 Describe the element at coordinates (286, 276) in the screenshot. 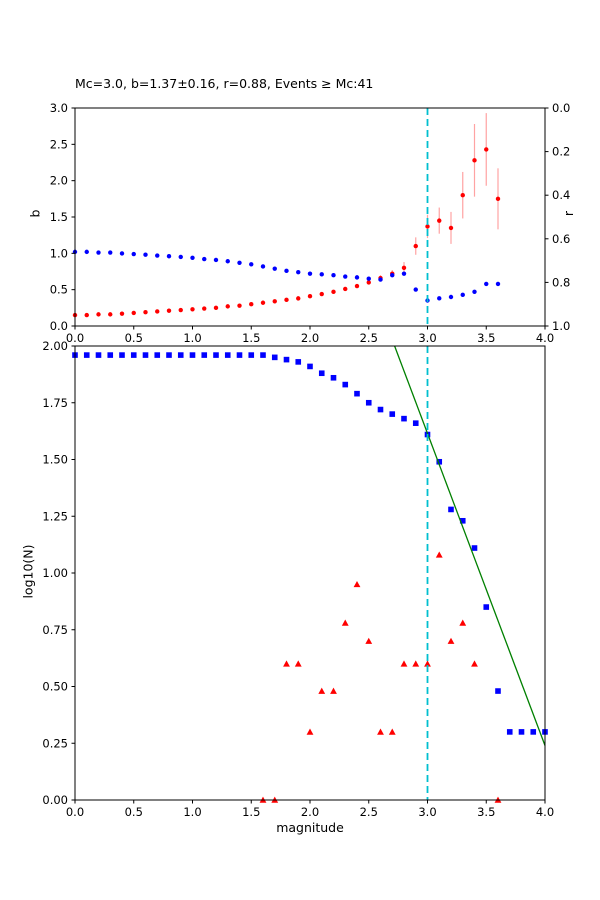

I see `series-r-correlation-vs-cutoff` at that location.